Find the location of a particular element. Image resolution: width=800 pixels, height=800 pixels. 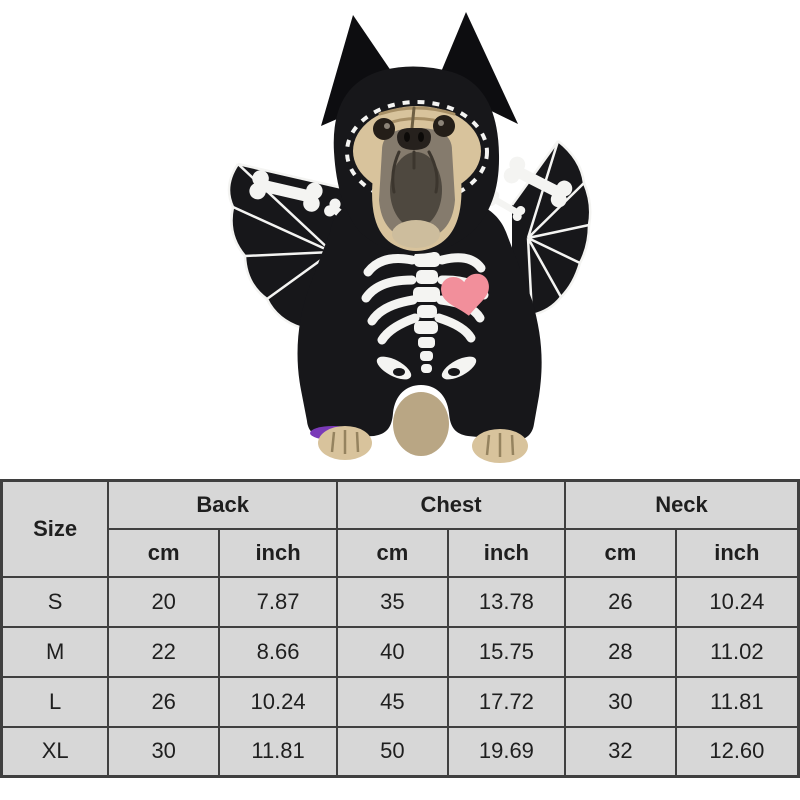

pug-face is located at coordinates (417, 178).